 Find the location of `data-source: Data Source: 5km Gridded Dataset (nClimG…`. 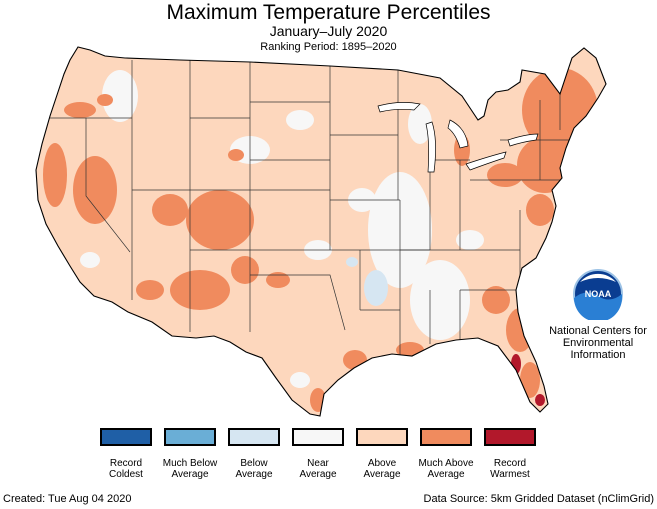

data-source: Data Source: 5km Gridded Dataset (nClimG… is located at coordinates (538, 499).